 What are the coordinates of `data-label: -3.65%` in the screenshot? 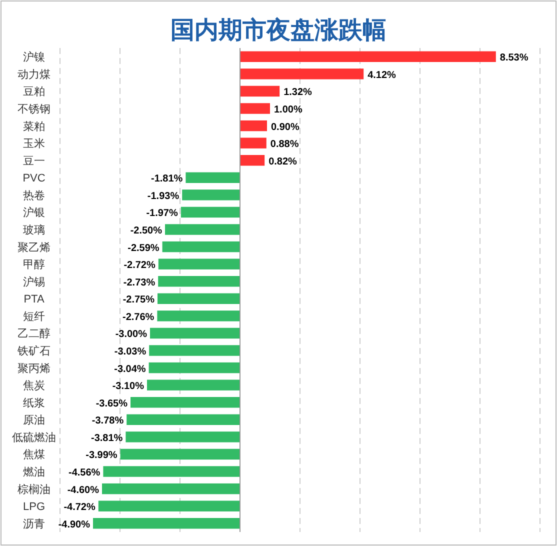 It's located at (112, 404).